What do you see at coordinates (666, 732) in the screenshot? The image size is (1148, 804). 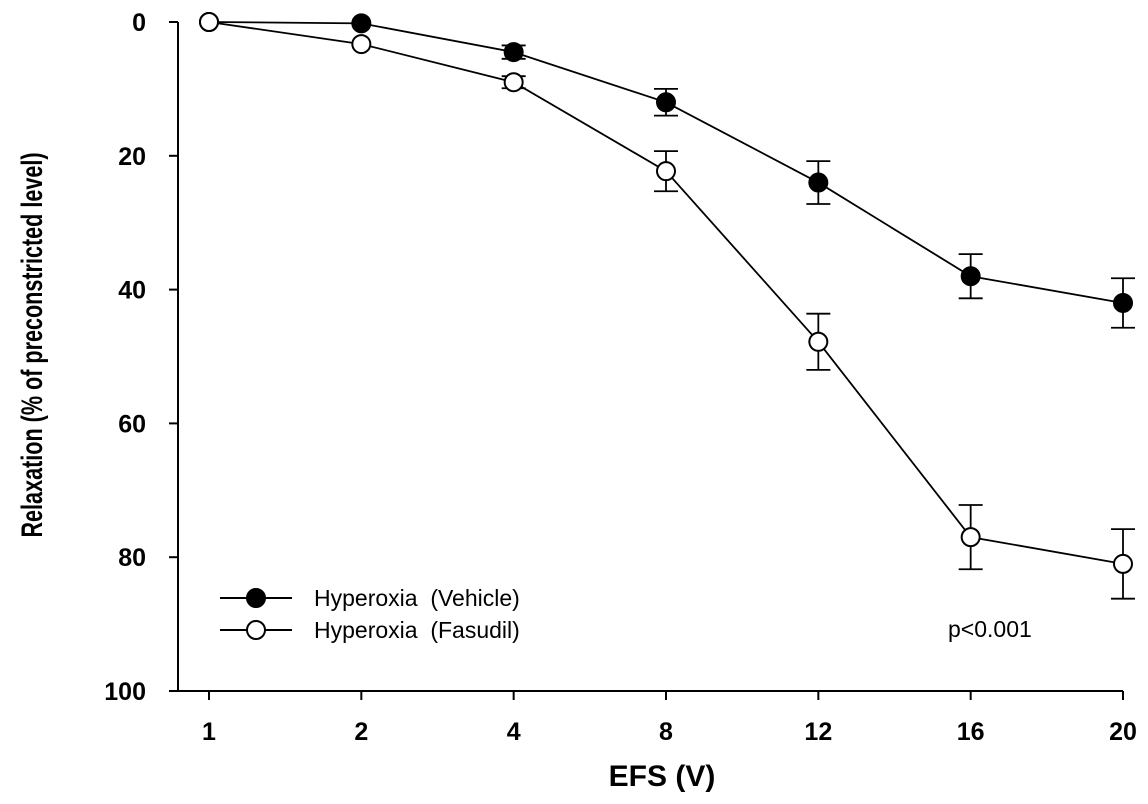 I see `x-tick-label: 8` at bounding box center [666, 732].